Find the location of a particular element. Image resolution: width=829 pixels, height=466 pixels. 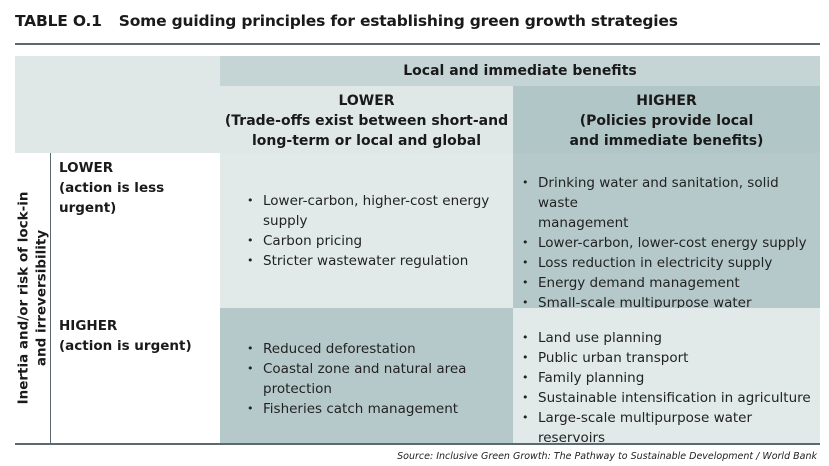

col-header-lower-sub1: (Trade-offs exist between short-and is located at coordinates (366, 121).